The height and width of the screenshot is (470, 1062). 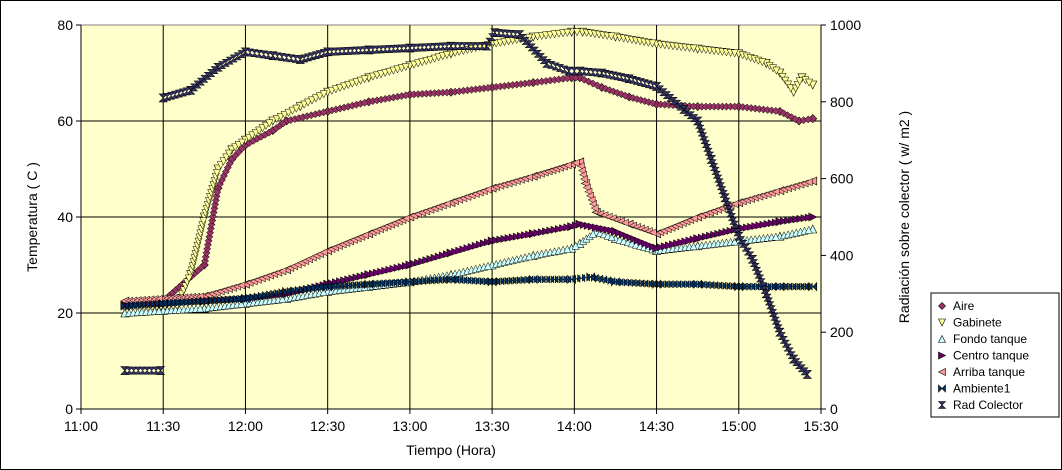 I want to click on x-tick-label: 13:30, so click(x=492, y=426).